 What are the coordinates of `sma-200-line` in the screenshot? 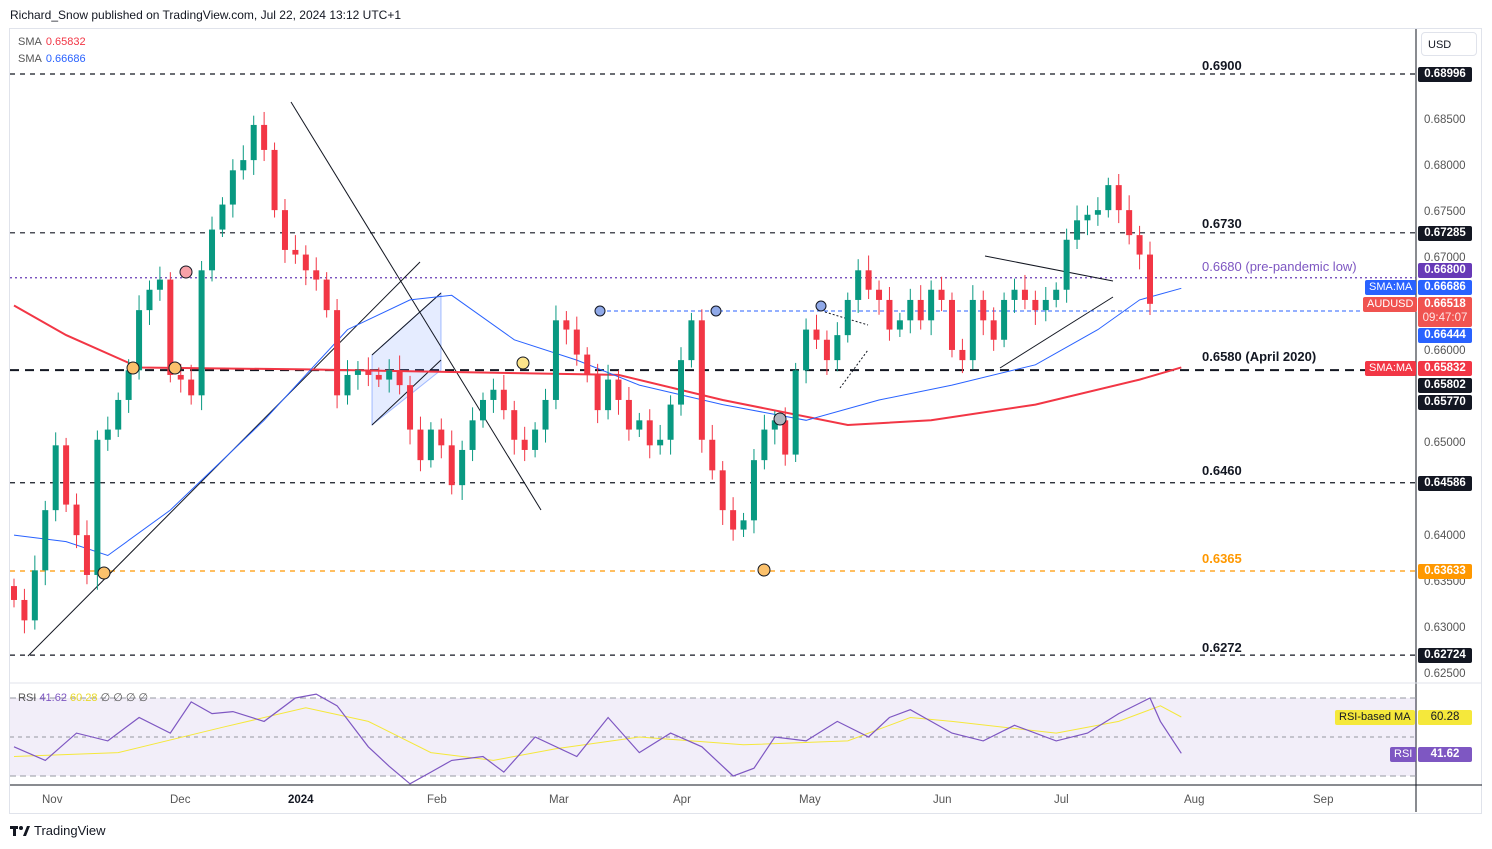 It's located at (597, 365).